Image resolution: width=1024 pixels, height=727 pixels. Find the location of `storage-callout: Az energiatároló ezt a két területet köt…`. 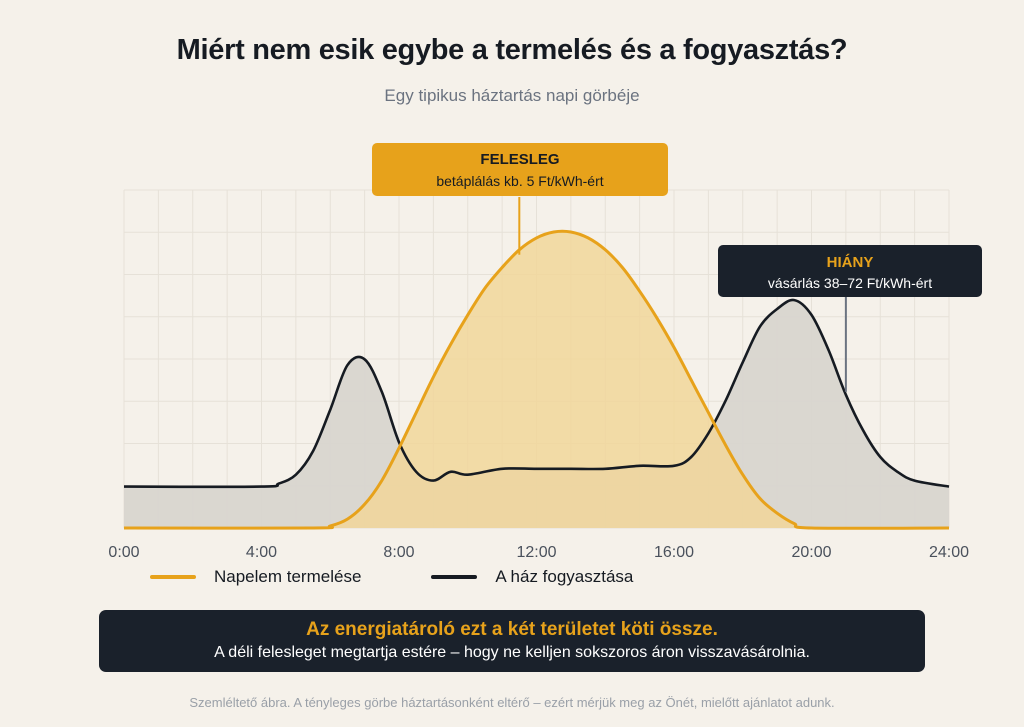

storage-callout: Az energiatároló ezt a két területet köt… is located at coordinates (512, 641).